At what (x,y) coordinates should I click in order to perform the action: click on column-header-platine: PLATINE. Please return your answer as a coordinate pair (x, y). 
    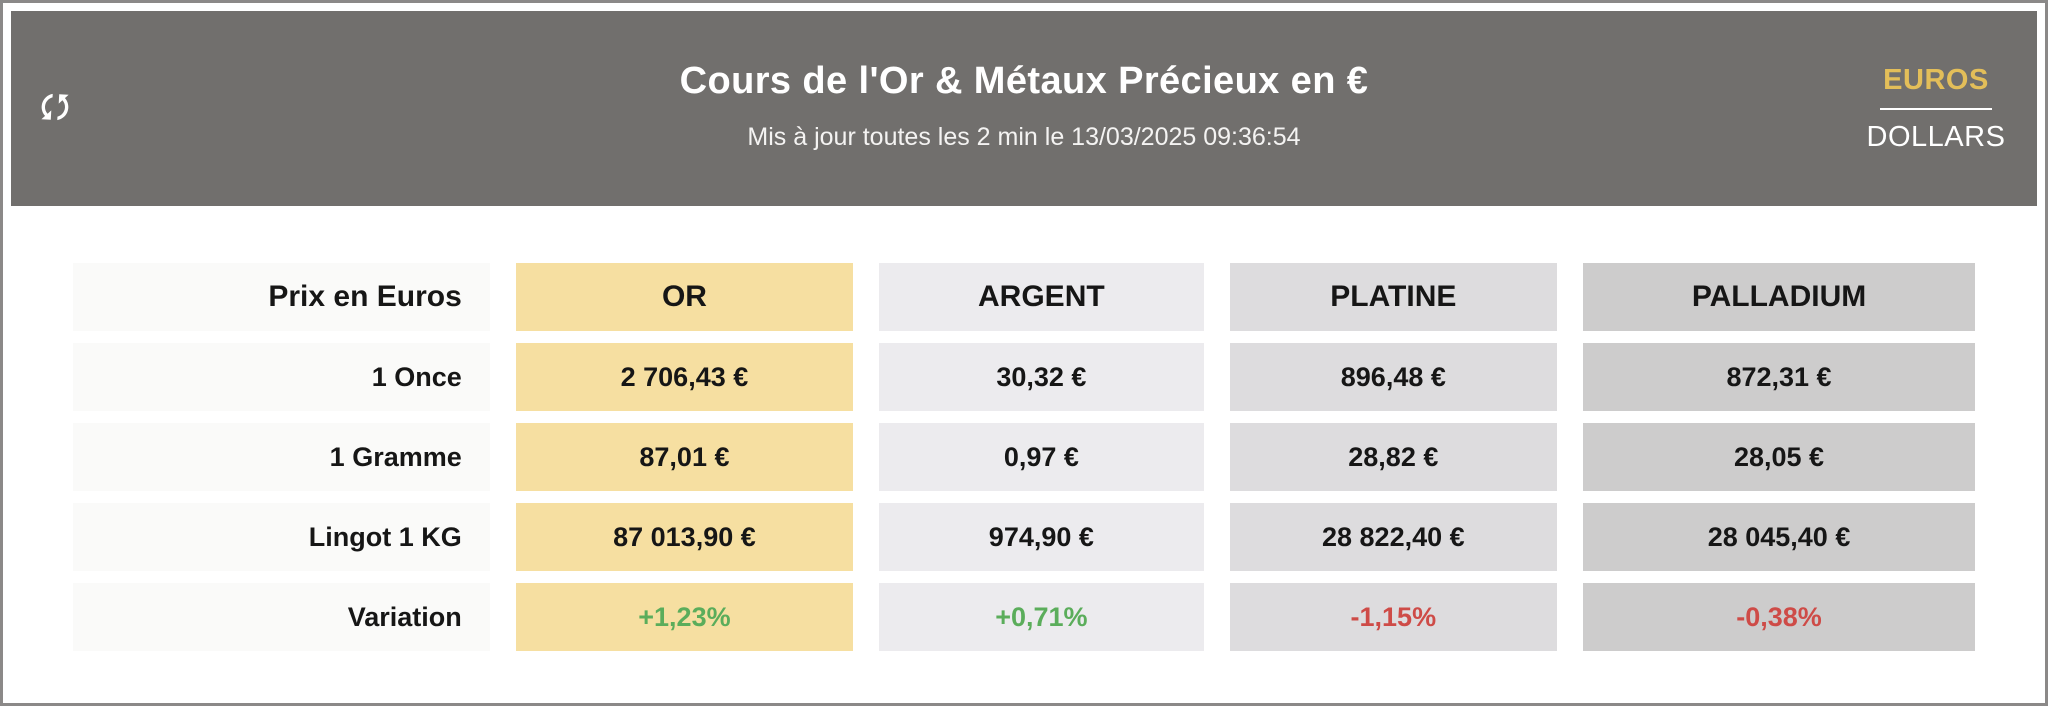
    Looking at the image, I should click on (1393, 297).